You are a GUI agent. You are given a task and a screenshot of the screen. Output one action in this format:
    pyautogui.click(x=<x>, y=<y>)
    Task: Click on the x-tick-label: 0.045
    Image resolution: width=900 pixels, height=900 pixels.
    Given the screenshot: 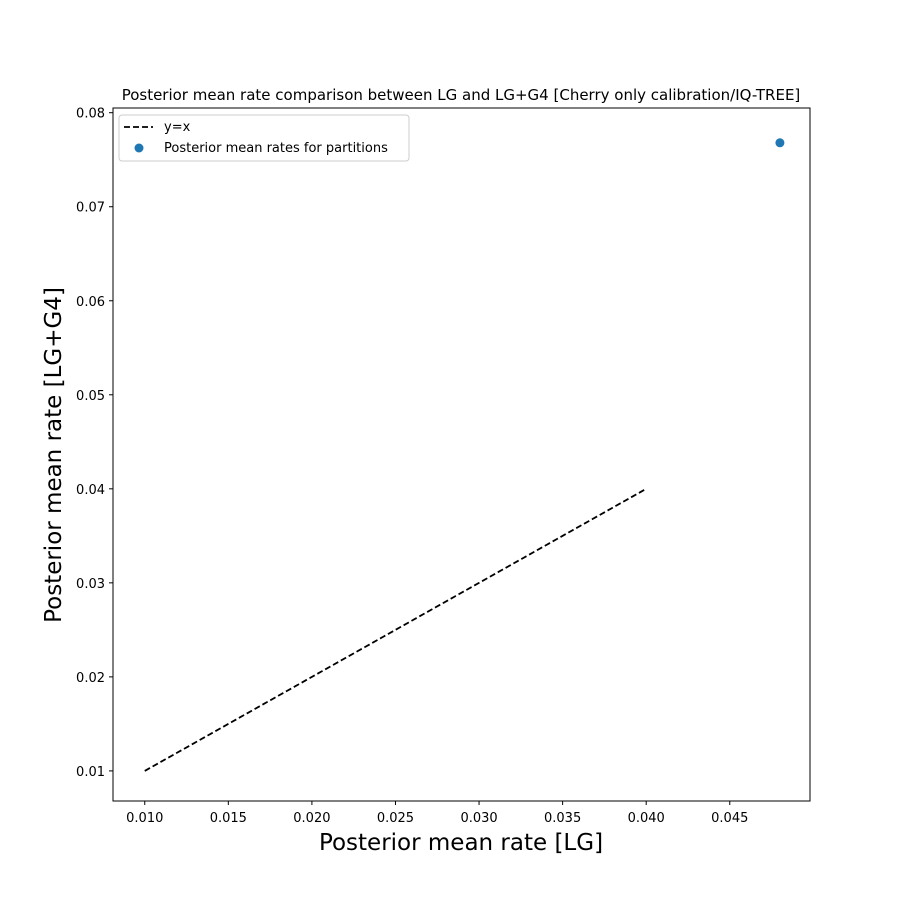 What is the action you would take?
    pyautogui.click(x=729, y=818)
    